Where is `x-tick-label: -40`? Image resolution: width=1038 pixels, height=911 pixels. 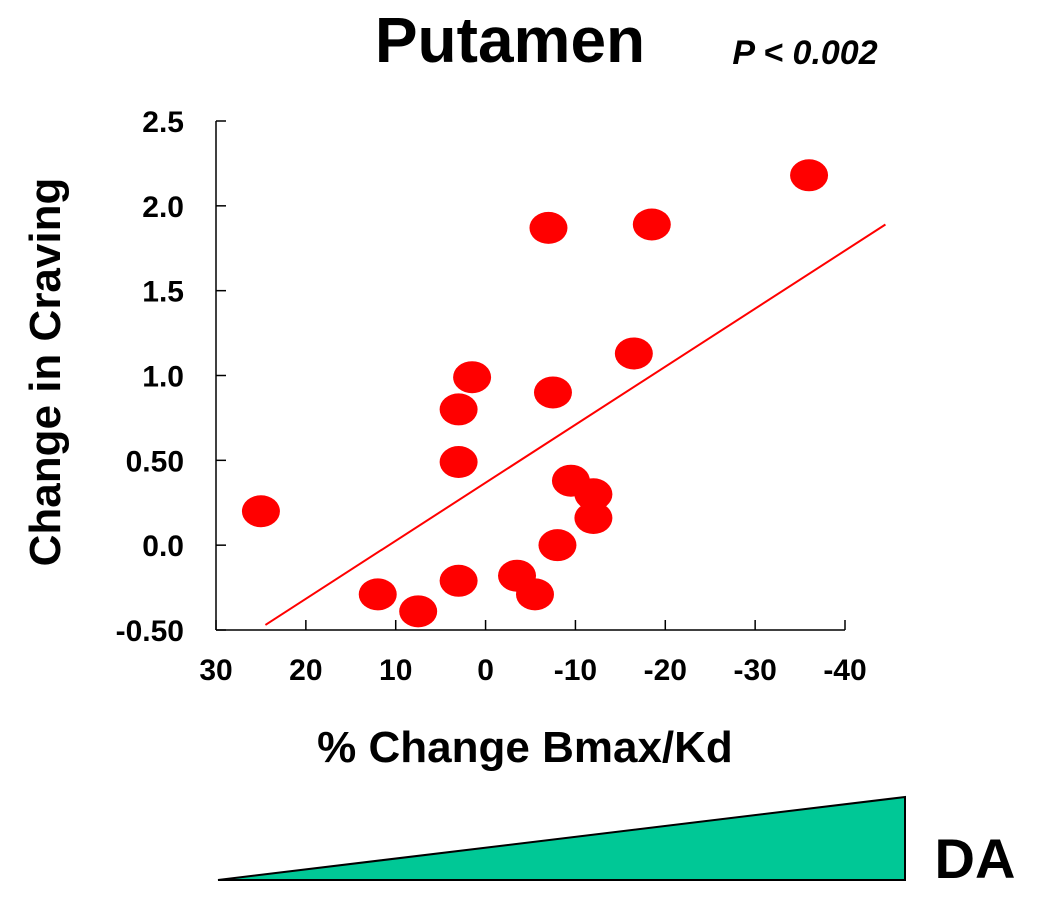
x-tick-label: -40 is located at coordinates (844, 670).